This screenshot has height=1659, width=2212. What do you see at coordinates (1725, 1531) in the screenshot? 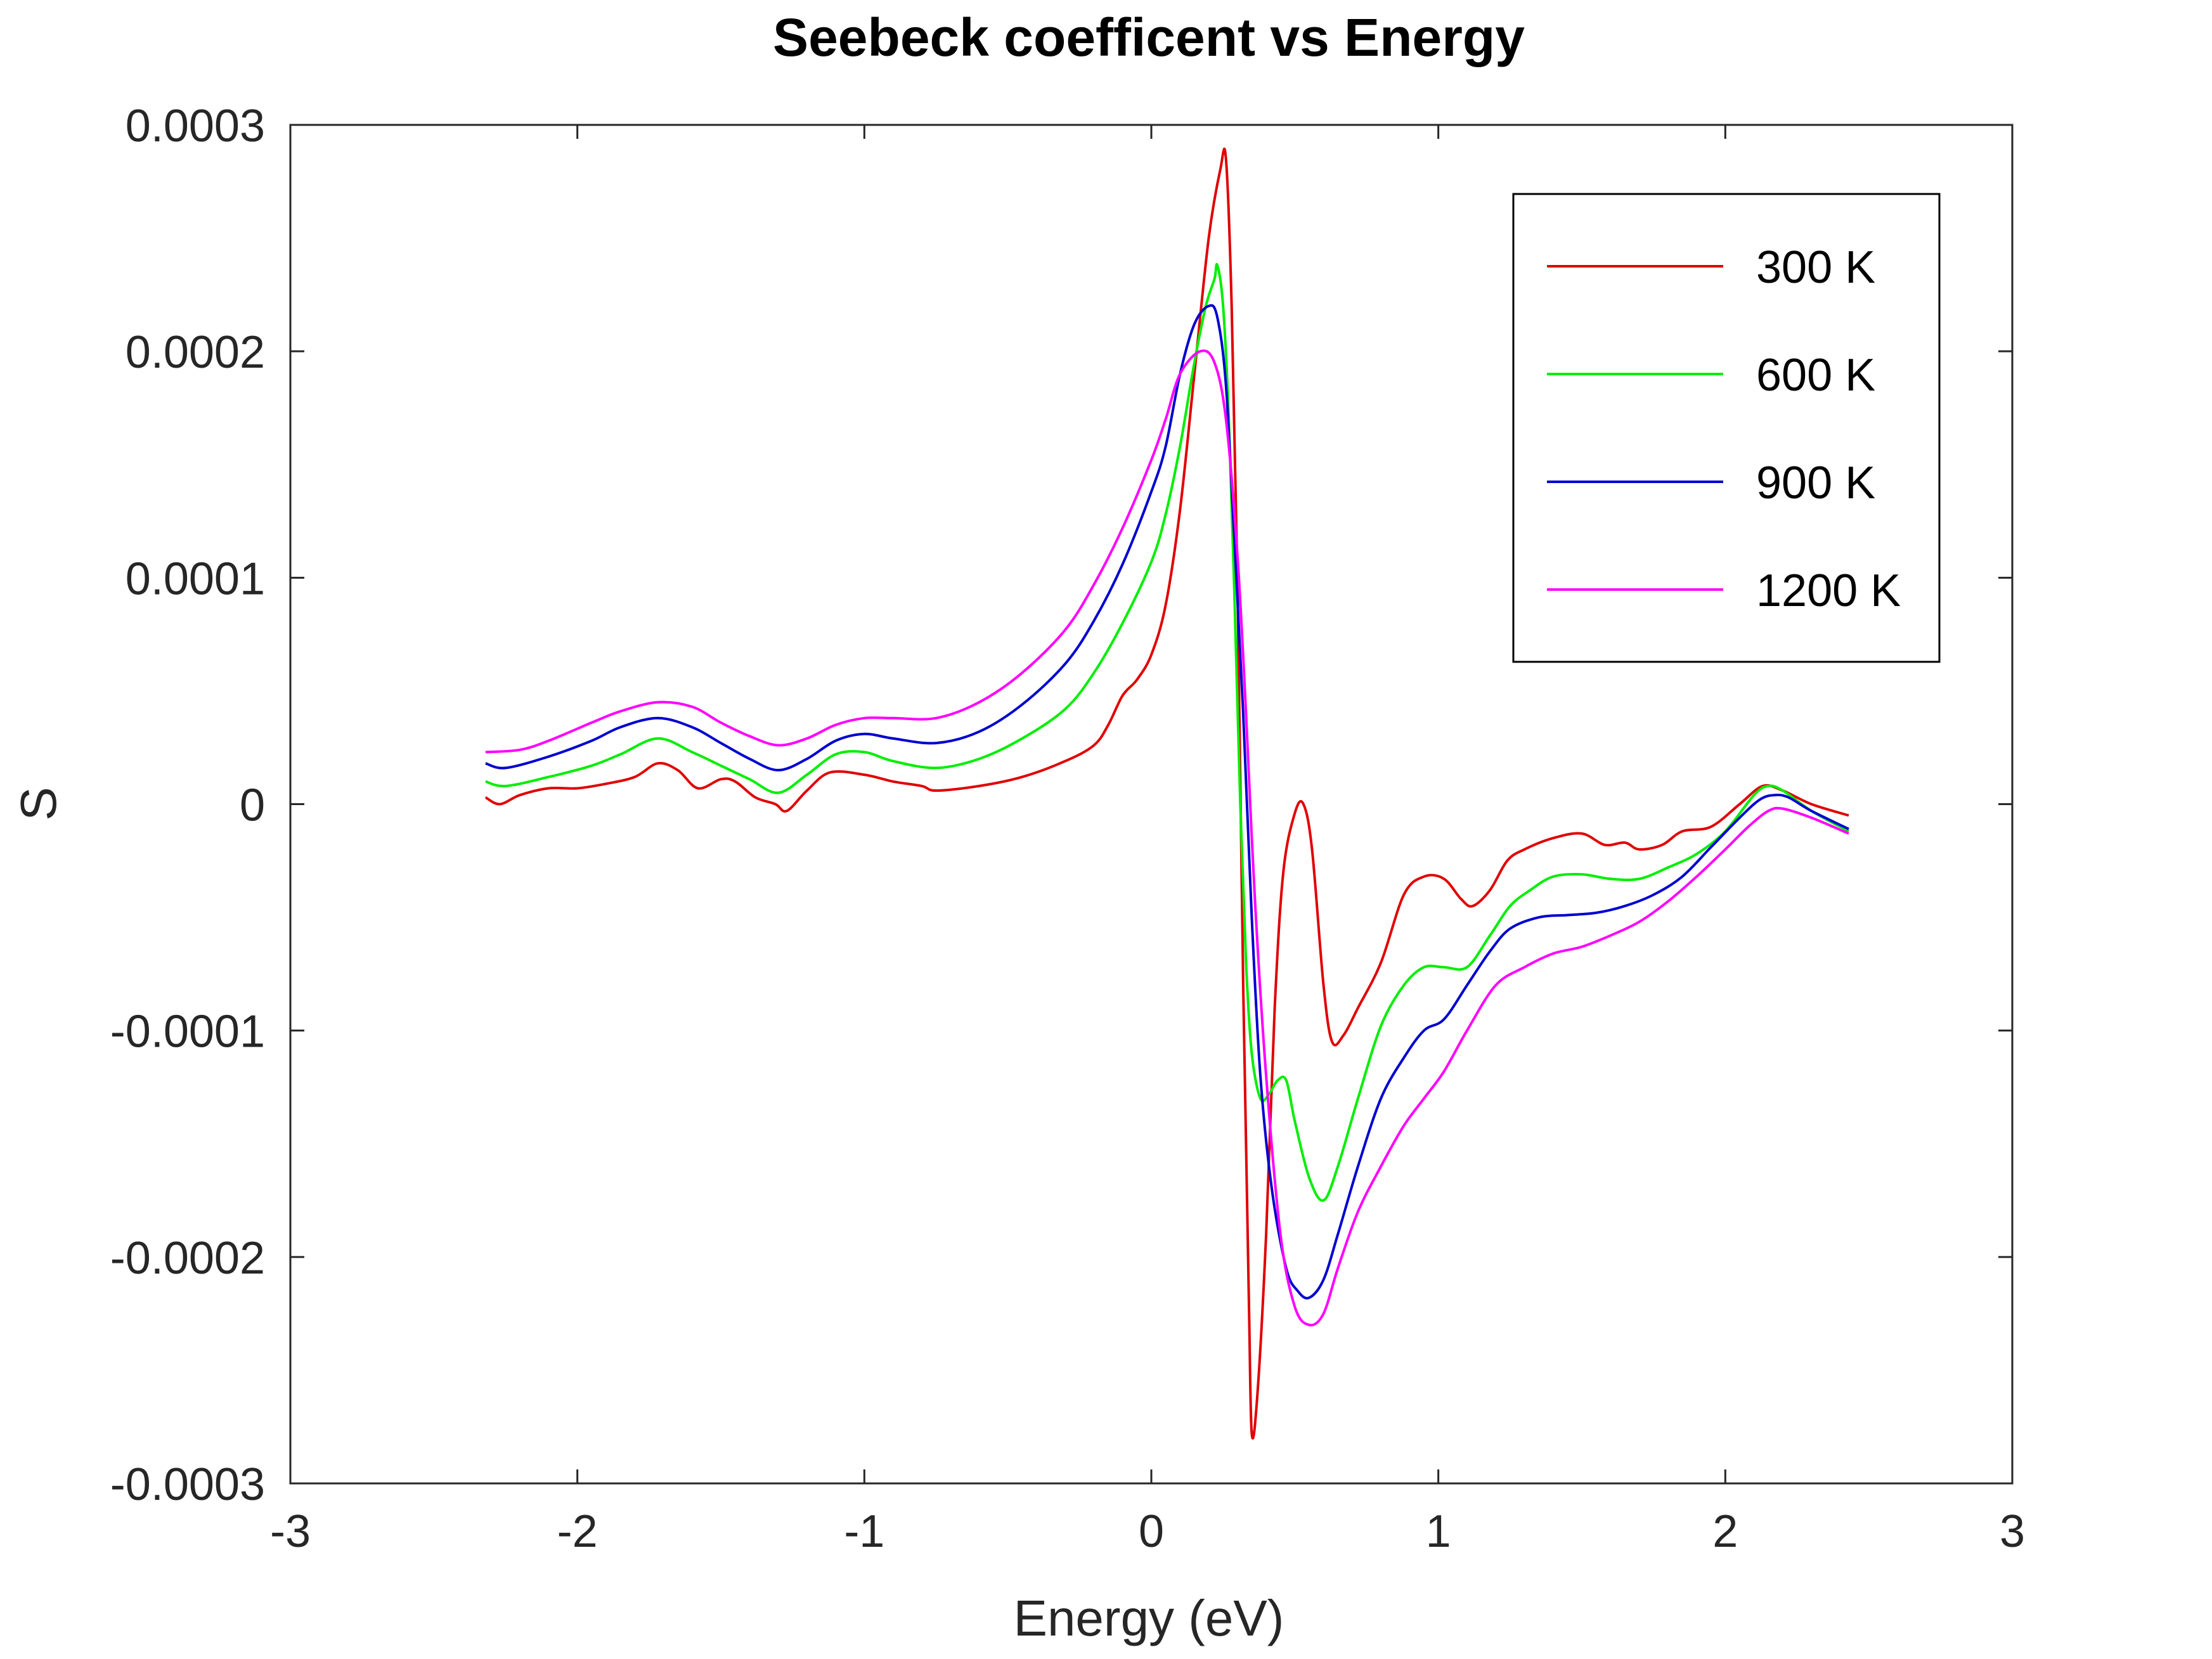
I see `x-tick-label: 2` at bounding box center [1725, 1531].